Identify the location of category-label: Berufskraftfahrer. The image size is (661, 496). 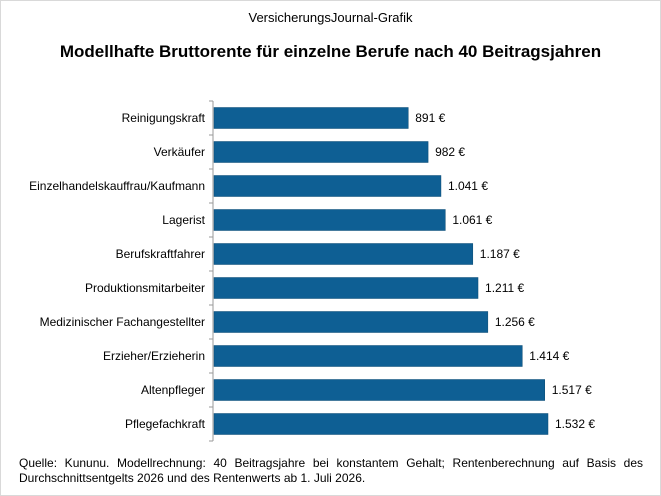
(160, 254).